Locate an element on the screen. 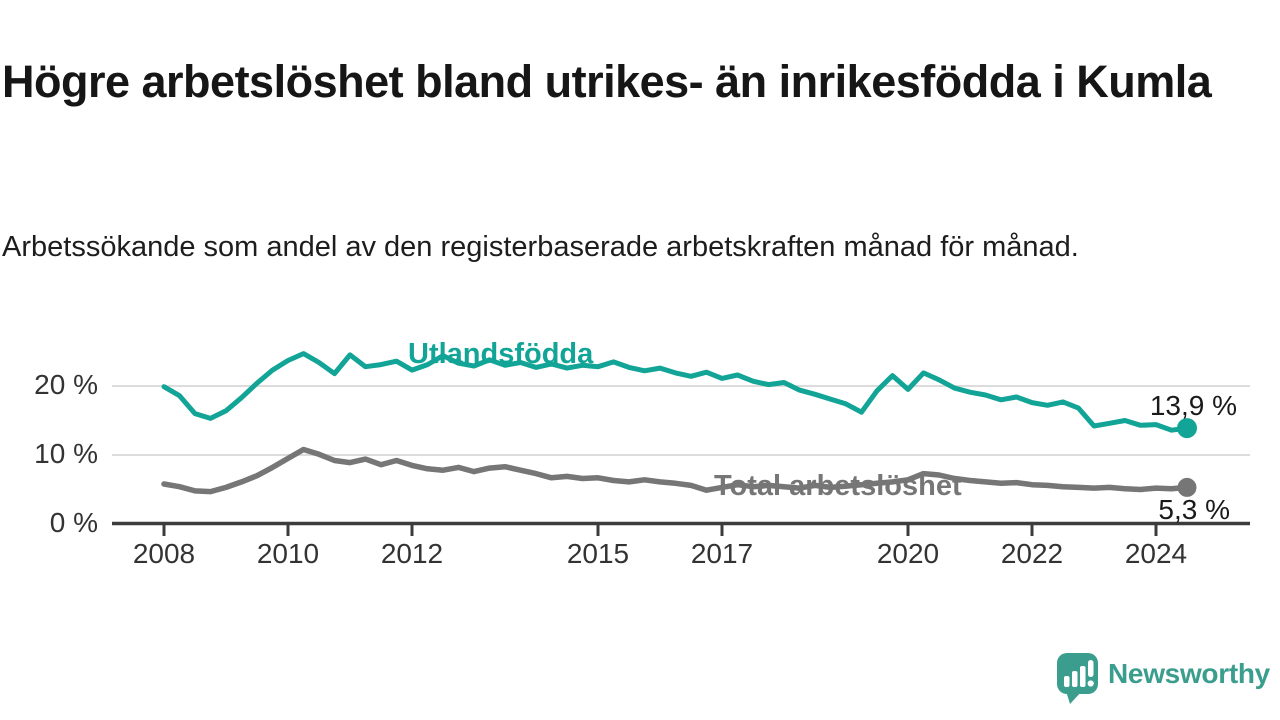  newsworthy-logo-text: Newsworthy is located at coordinates (1189, 673).